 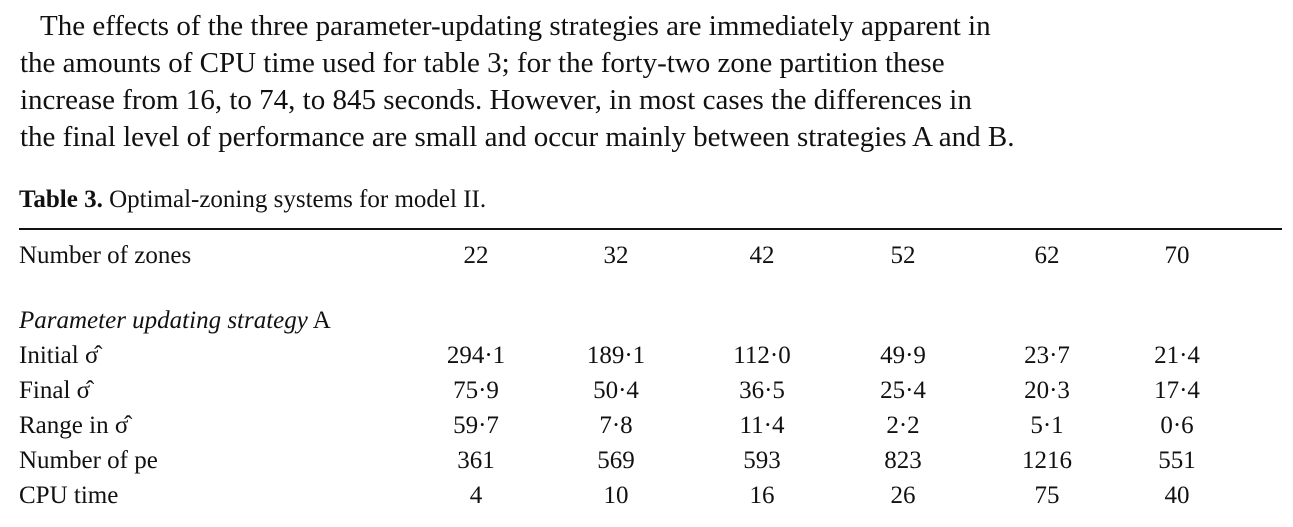 I want to click on table-cell: 823, so click(x=903, y=460).